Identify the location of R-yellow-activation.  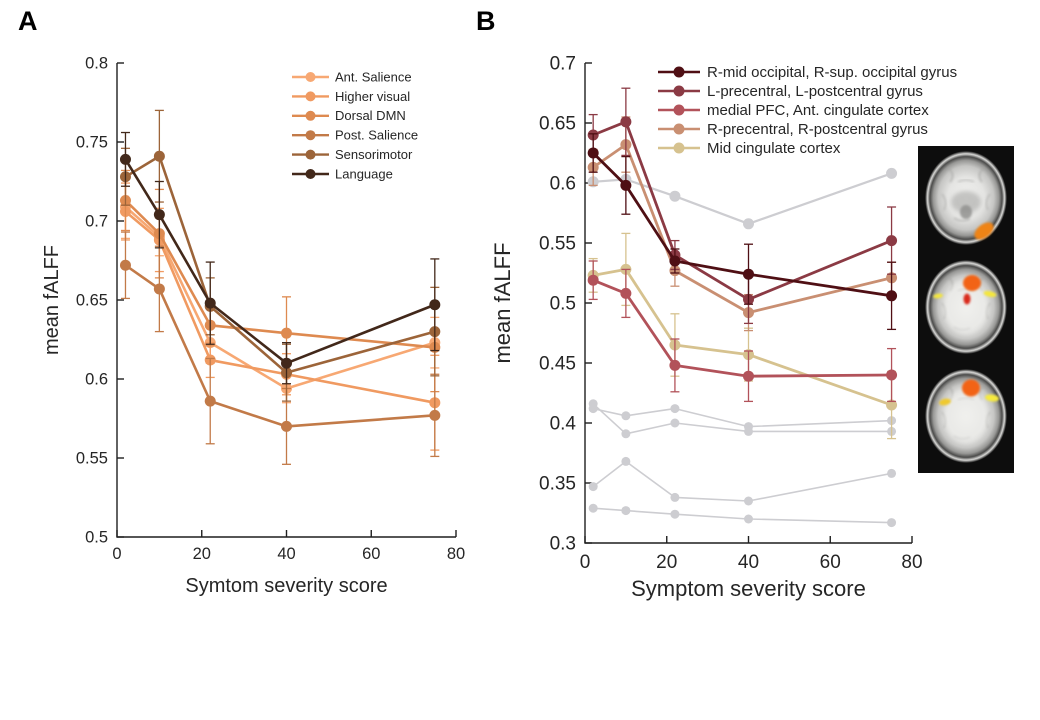
(990, 294).